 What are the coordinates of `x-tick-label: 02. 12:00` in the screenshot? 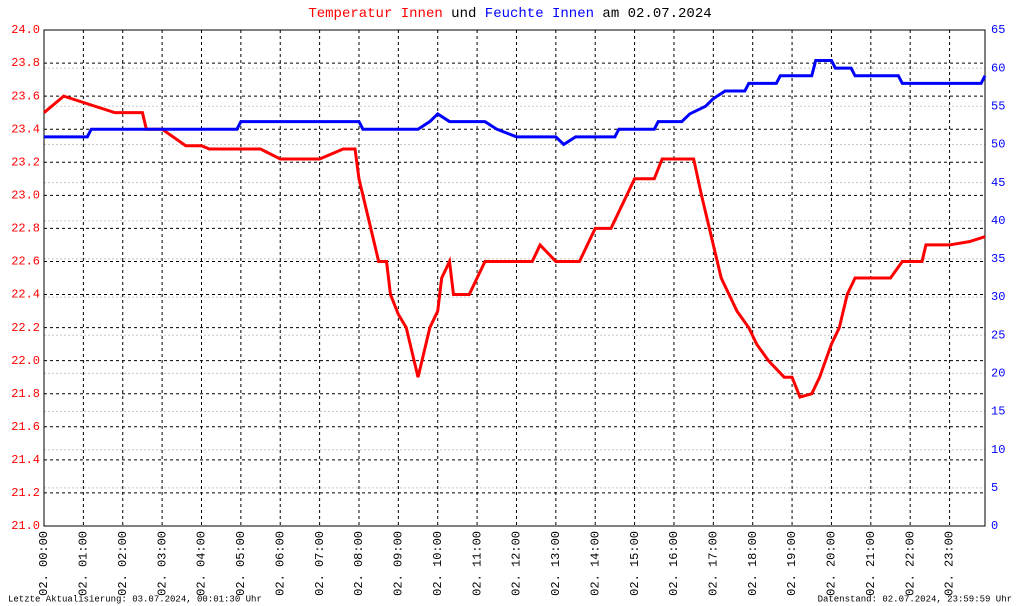 It's located at (517, 563).